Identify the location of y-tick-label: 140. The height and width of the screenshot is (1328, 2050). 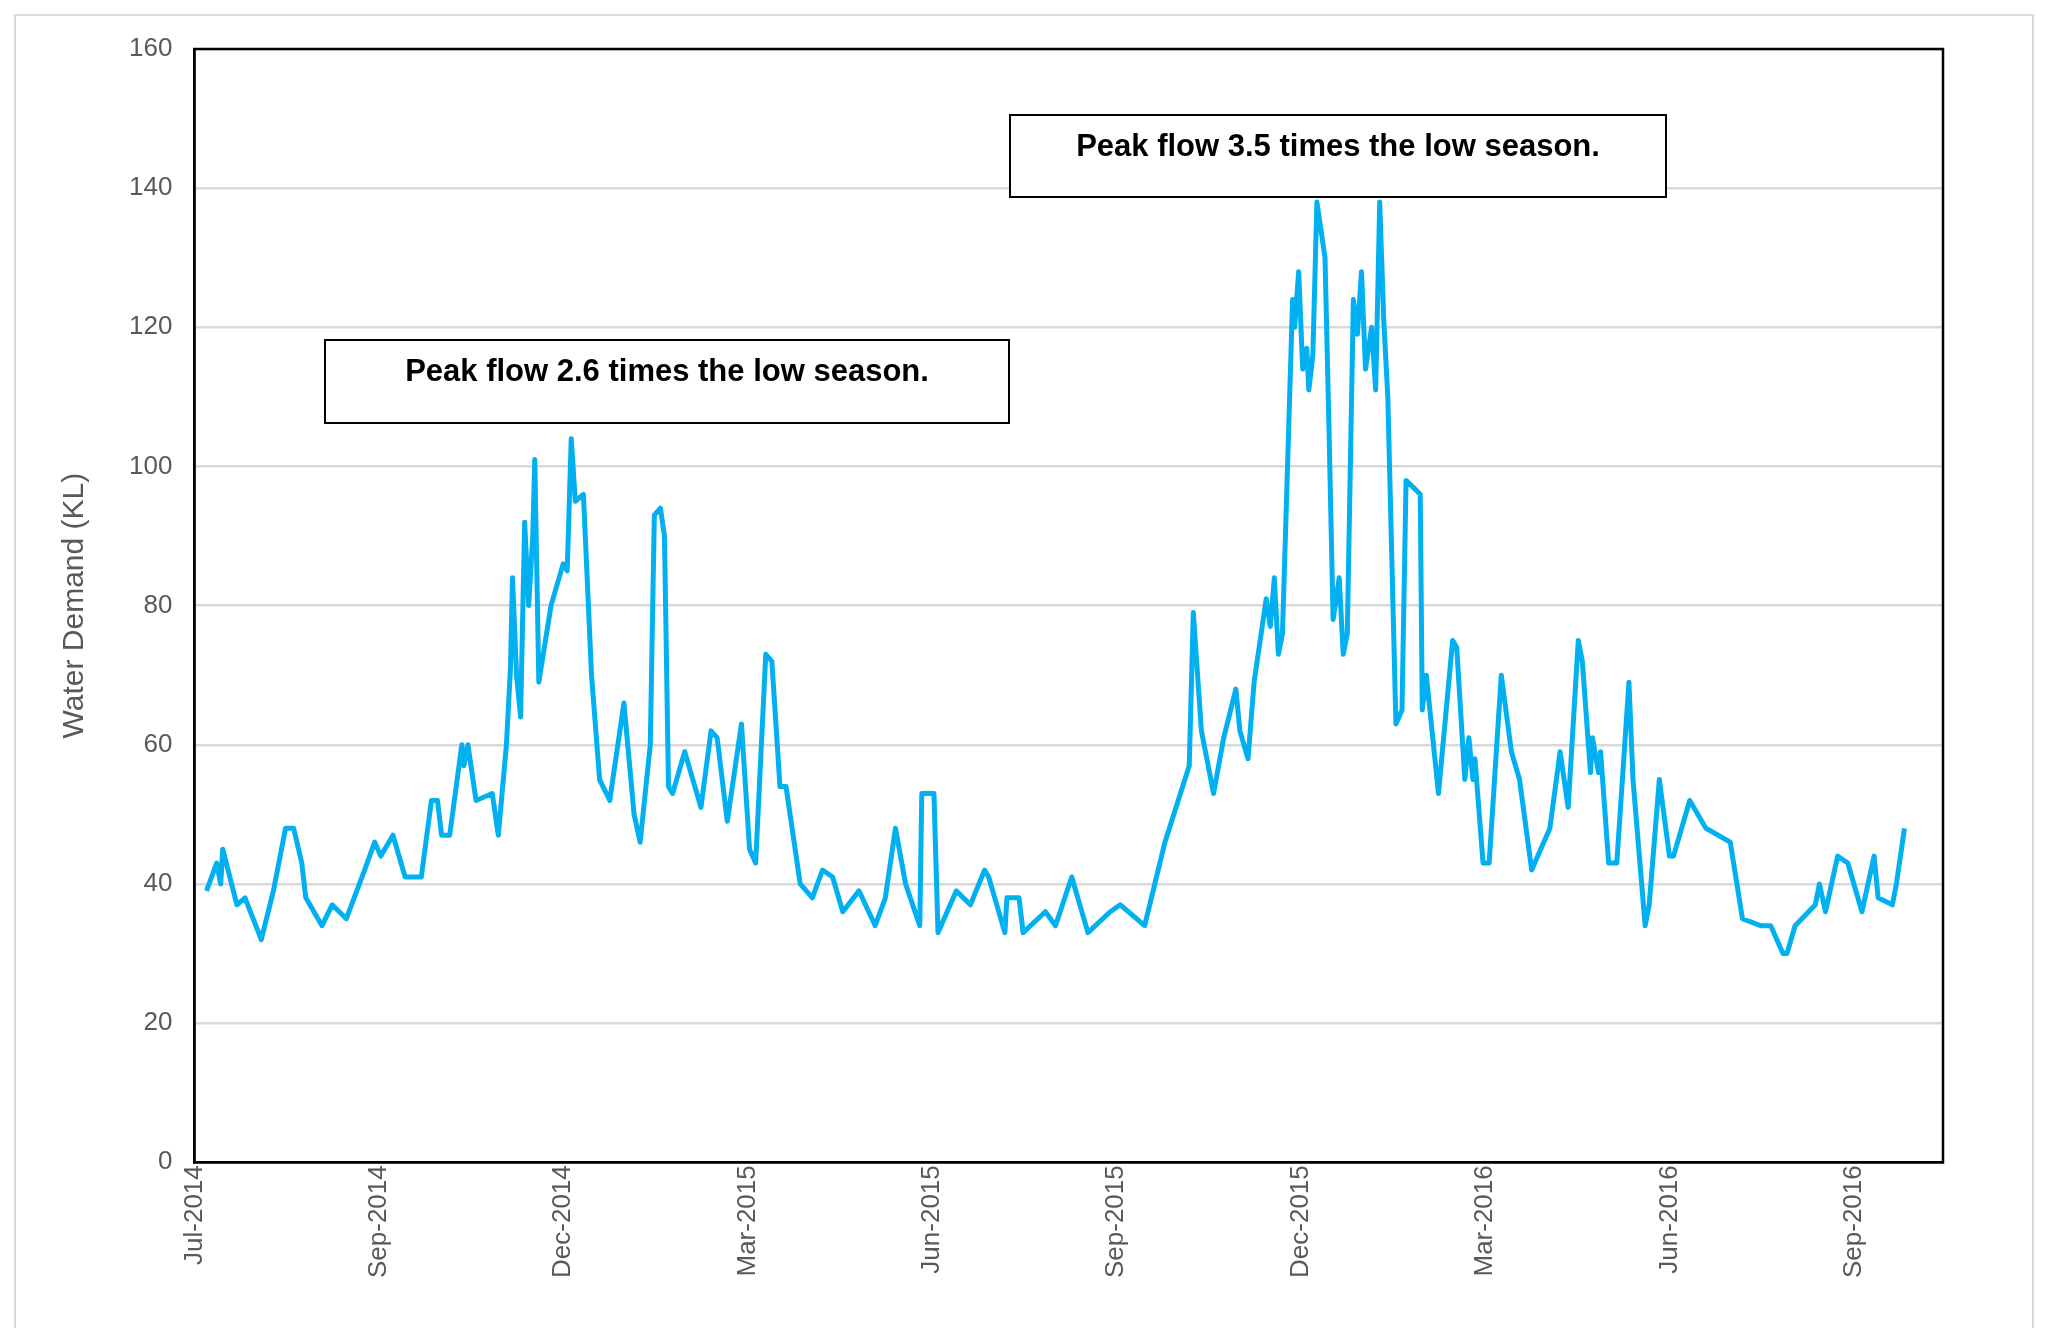
(150, 186).